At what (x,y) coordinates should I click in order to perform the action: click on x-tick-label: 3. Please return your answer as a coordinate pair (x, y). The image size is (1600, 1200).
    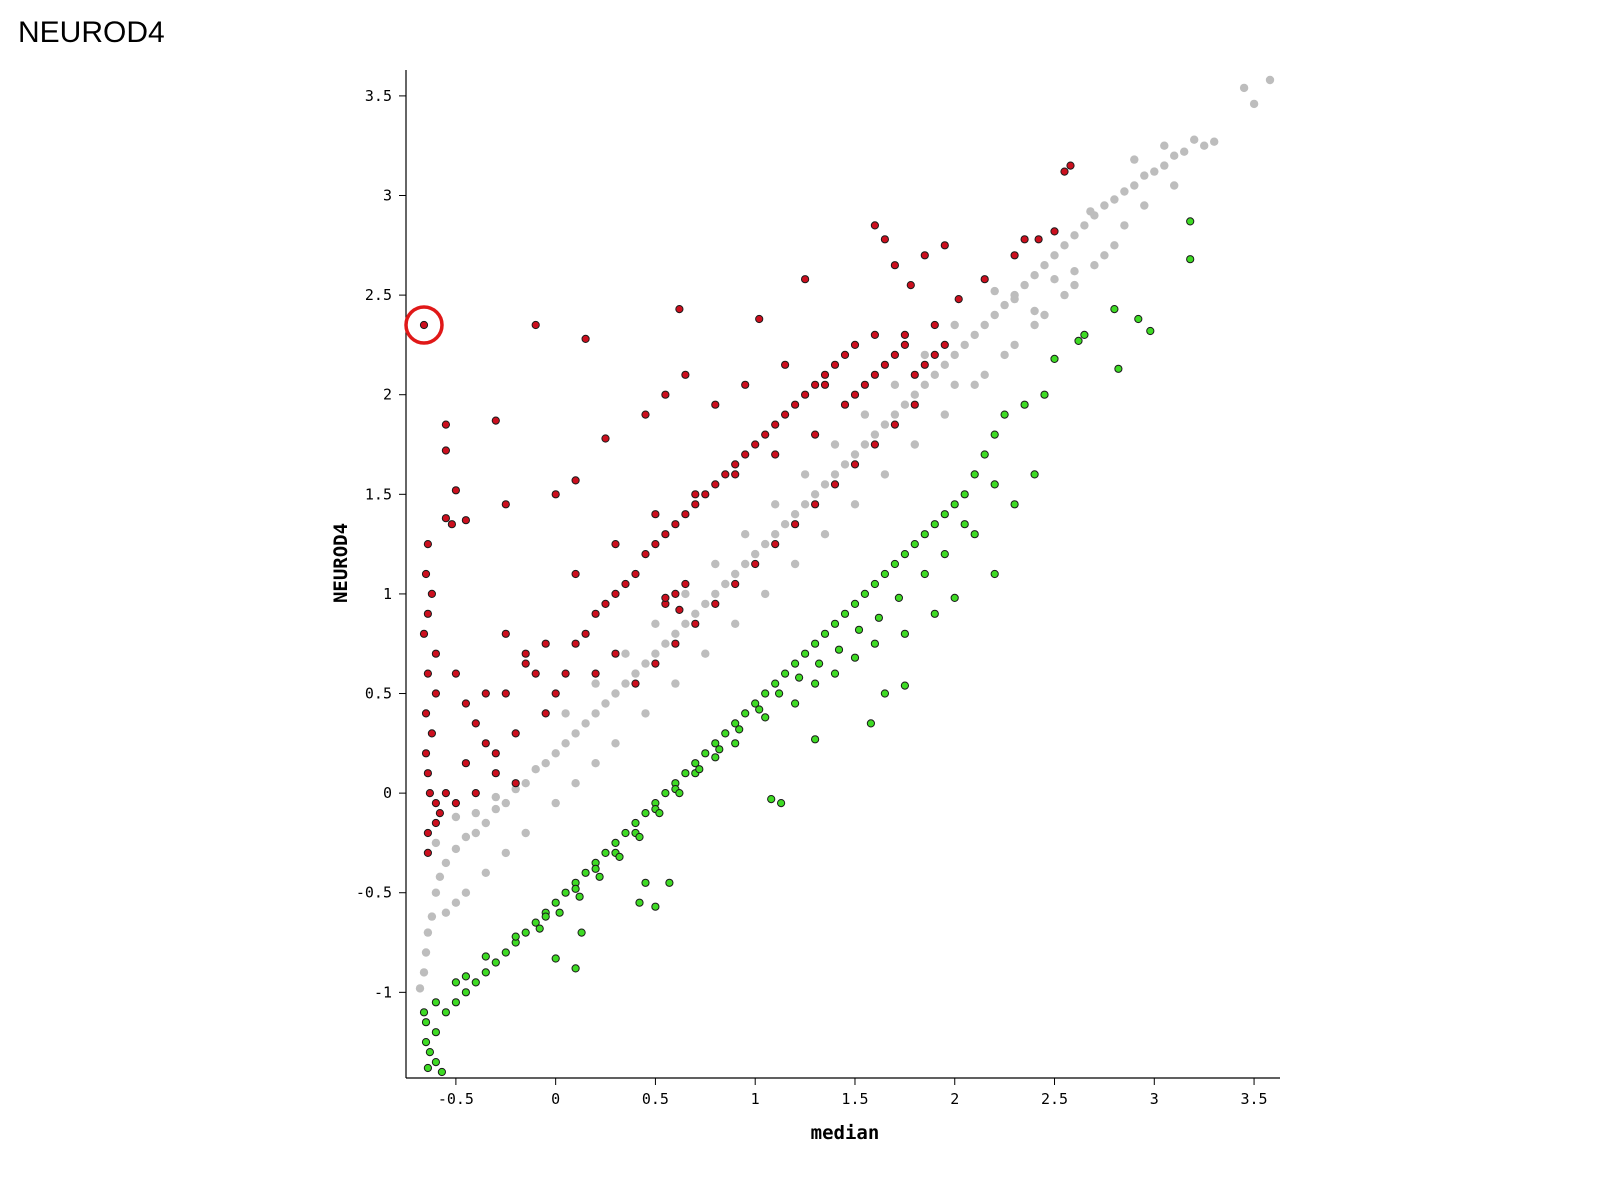
    Looking at the image, I should click on (1154, 1099).